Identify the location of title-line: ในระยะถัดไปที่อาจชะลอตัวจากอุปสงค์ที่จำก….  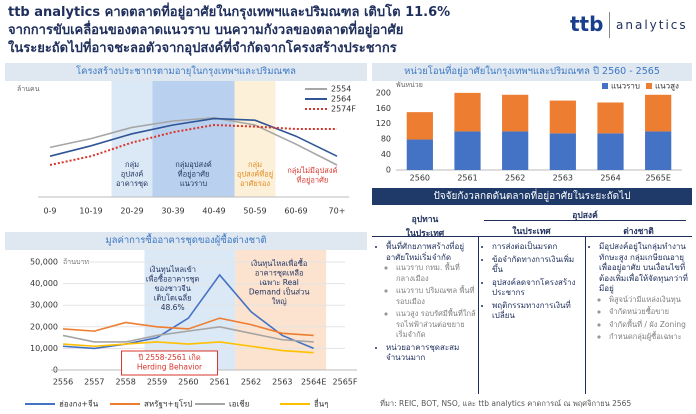
(202, 48).